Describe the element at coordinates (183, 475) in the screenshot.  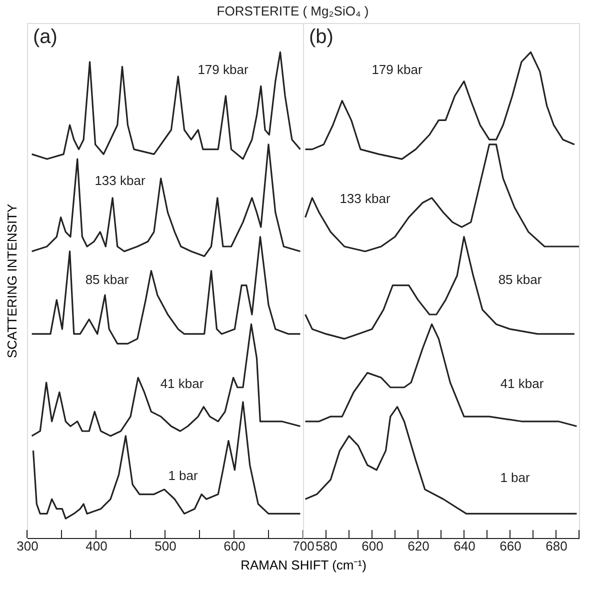
I see `series-label: 1 bar` at that location.